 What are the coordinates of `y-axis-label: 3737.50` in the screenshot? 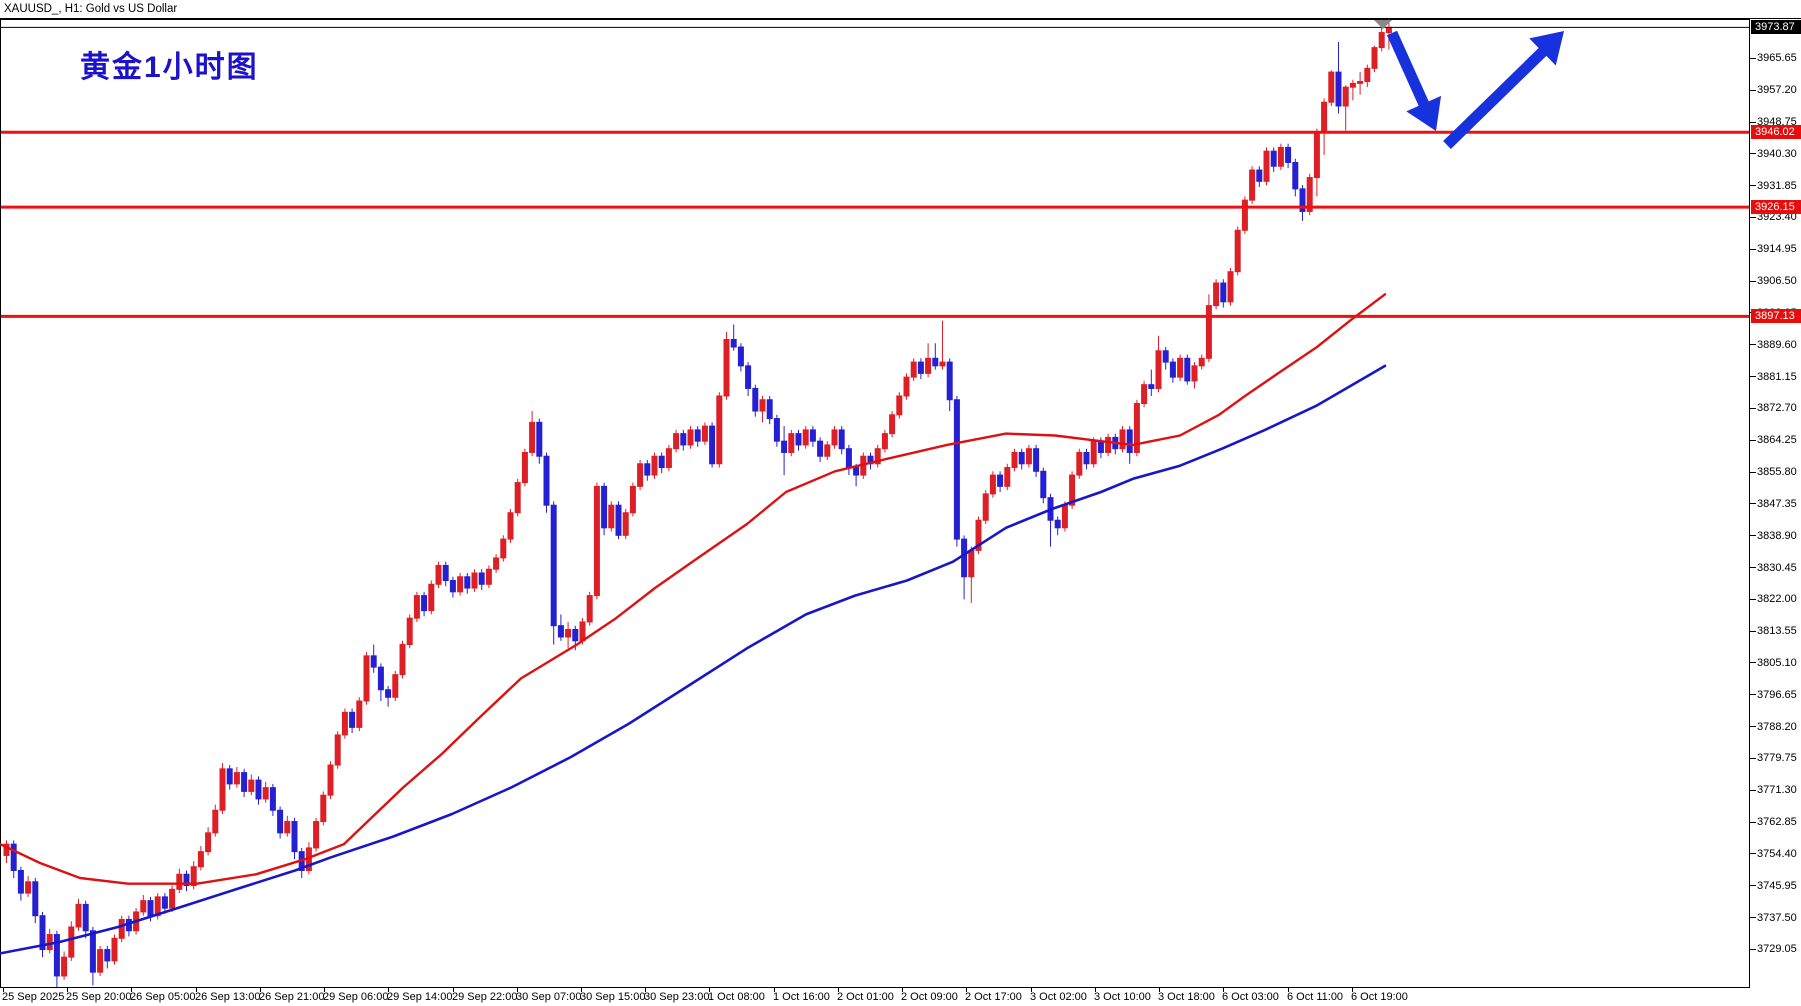 It's located at (1777, 917).